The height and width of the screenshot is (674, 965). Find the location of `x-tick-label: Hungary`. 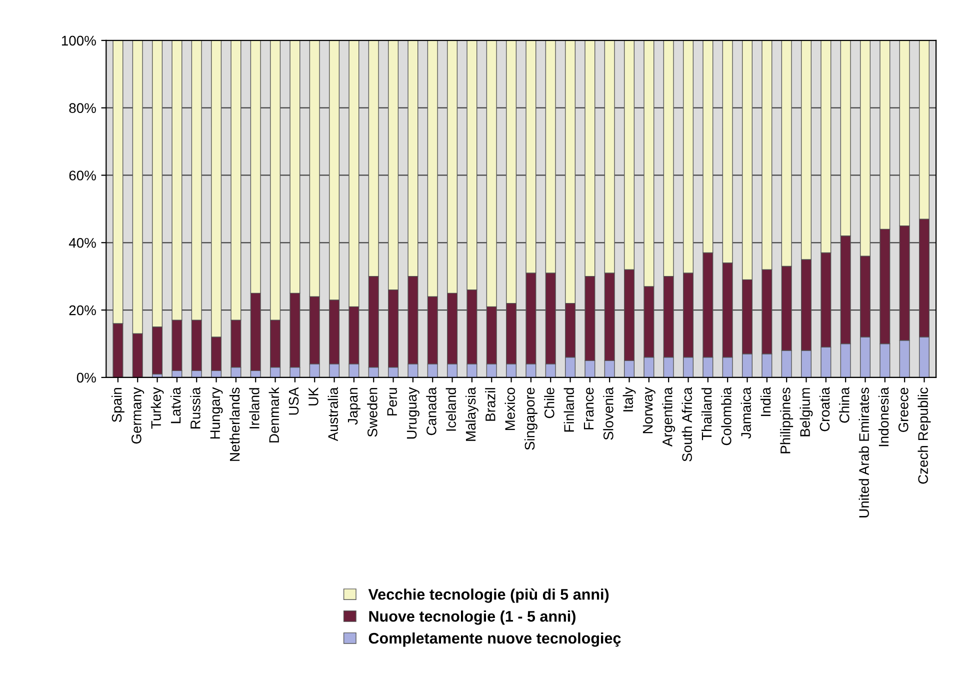

x-tick-label: Hungary is located at coordinates (216, 413).